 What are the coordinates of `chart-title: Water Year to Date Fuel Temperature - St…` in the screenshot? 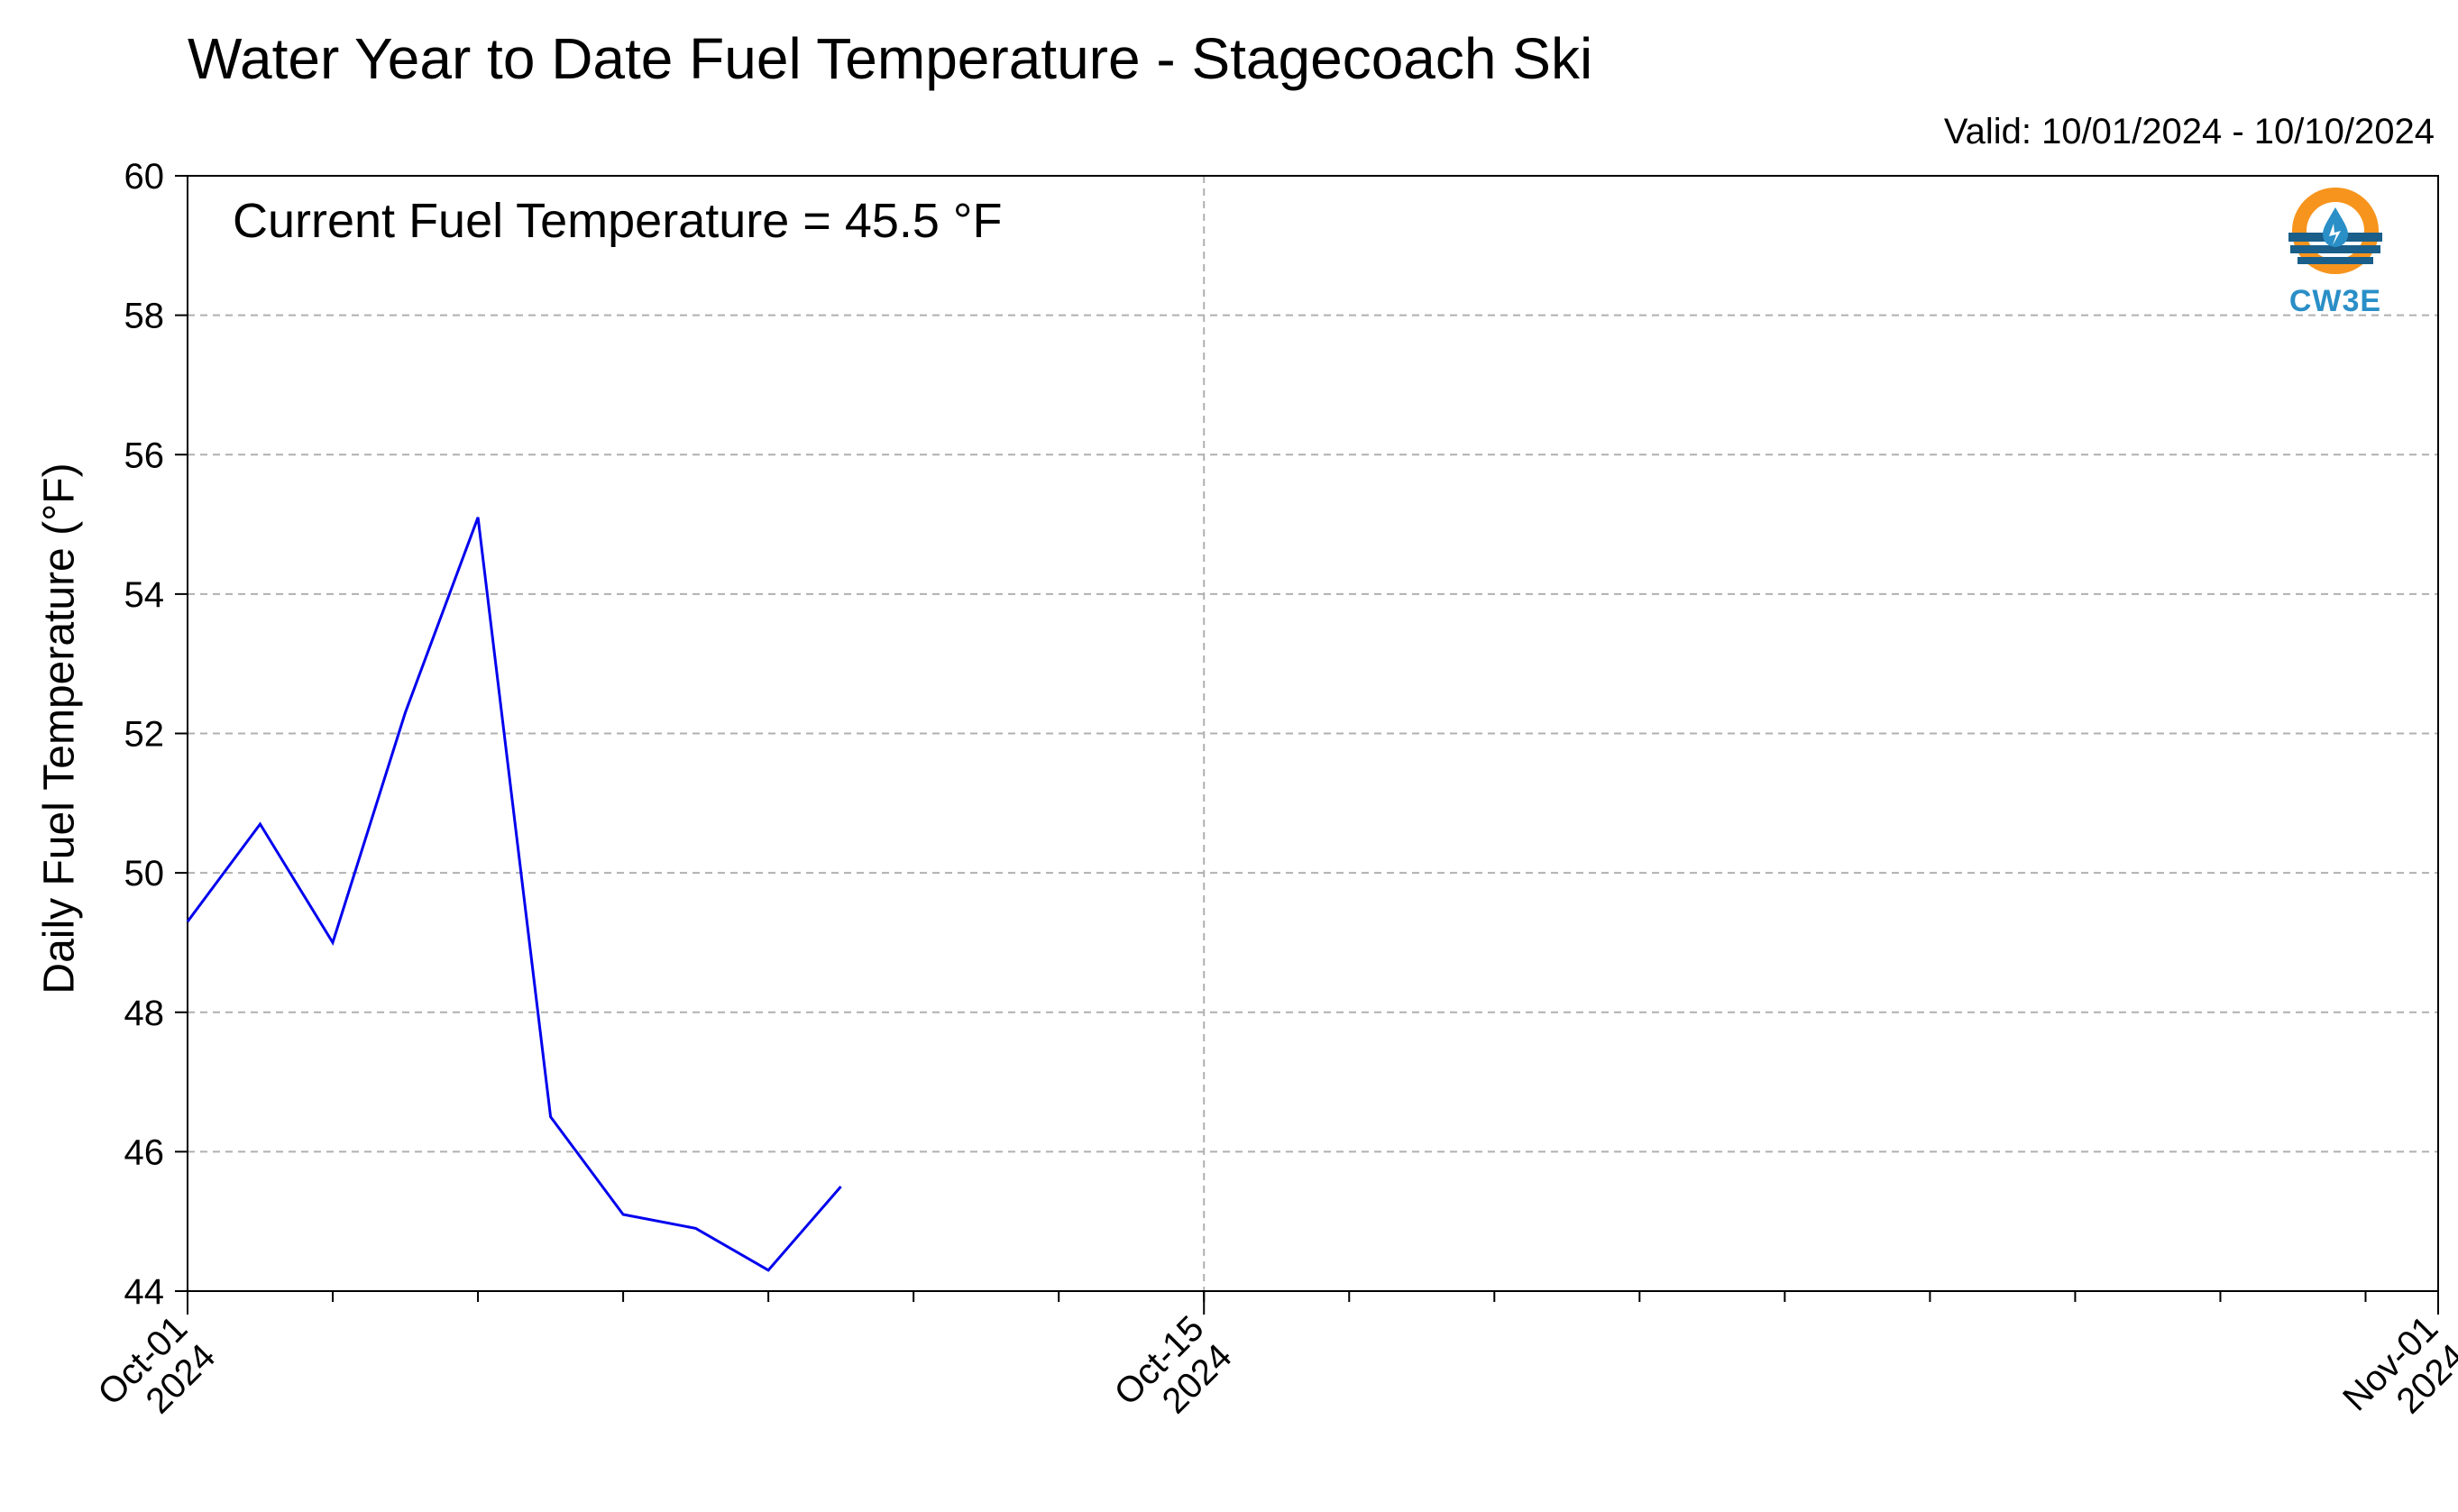 It's located at (890, 58).